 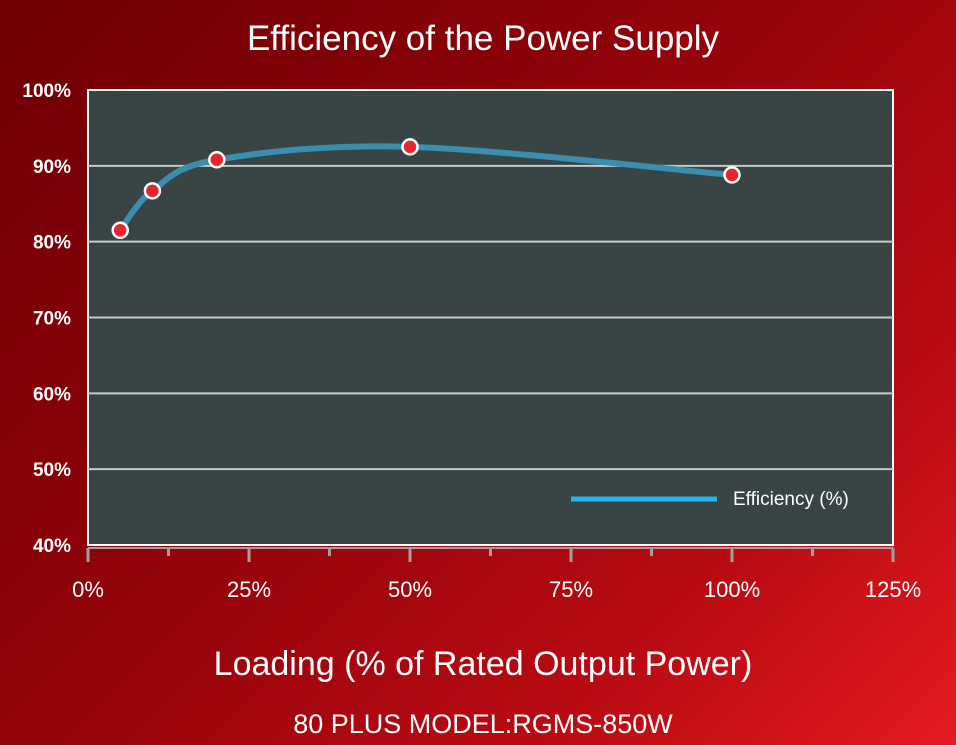 I want to click on y-tick-label: 90%, so click(x=52, y=167).